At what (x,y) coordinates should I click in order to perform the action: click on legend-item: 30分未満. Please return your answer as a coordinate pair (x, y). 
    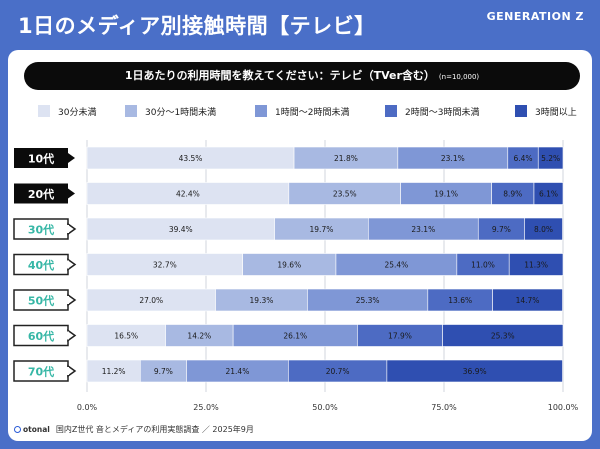
    Looking at the image, I should click on (67, 111).